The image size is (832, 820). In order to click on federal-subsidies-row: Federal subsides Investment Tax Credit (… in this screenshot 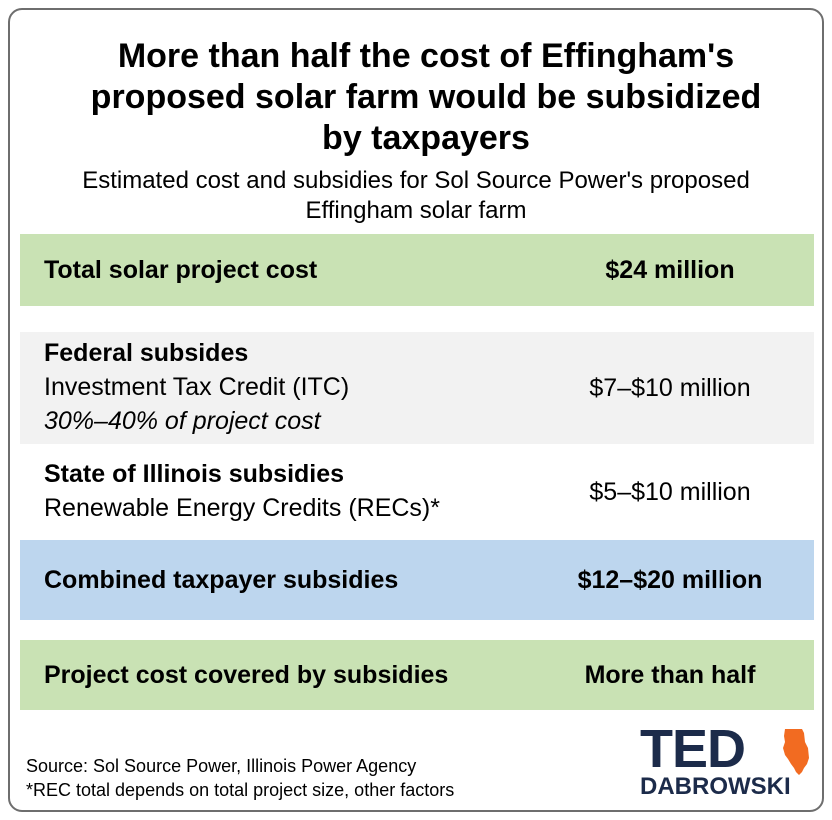, I will do `click(417, 388)`.